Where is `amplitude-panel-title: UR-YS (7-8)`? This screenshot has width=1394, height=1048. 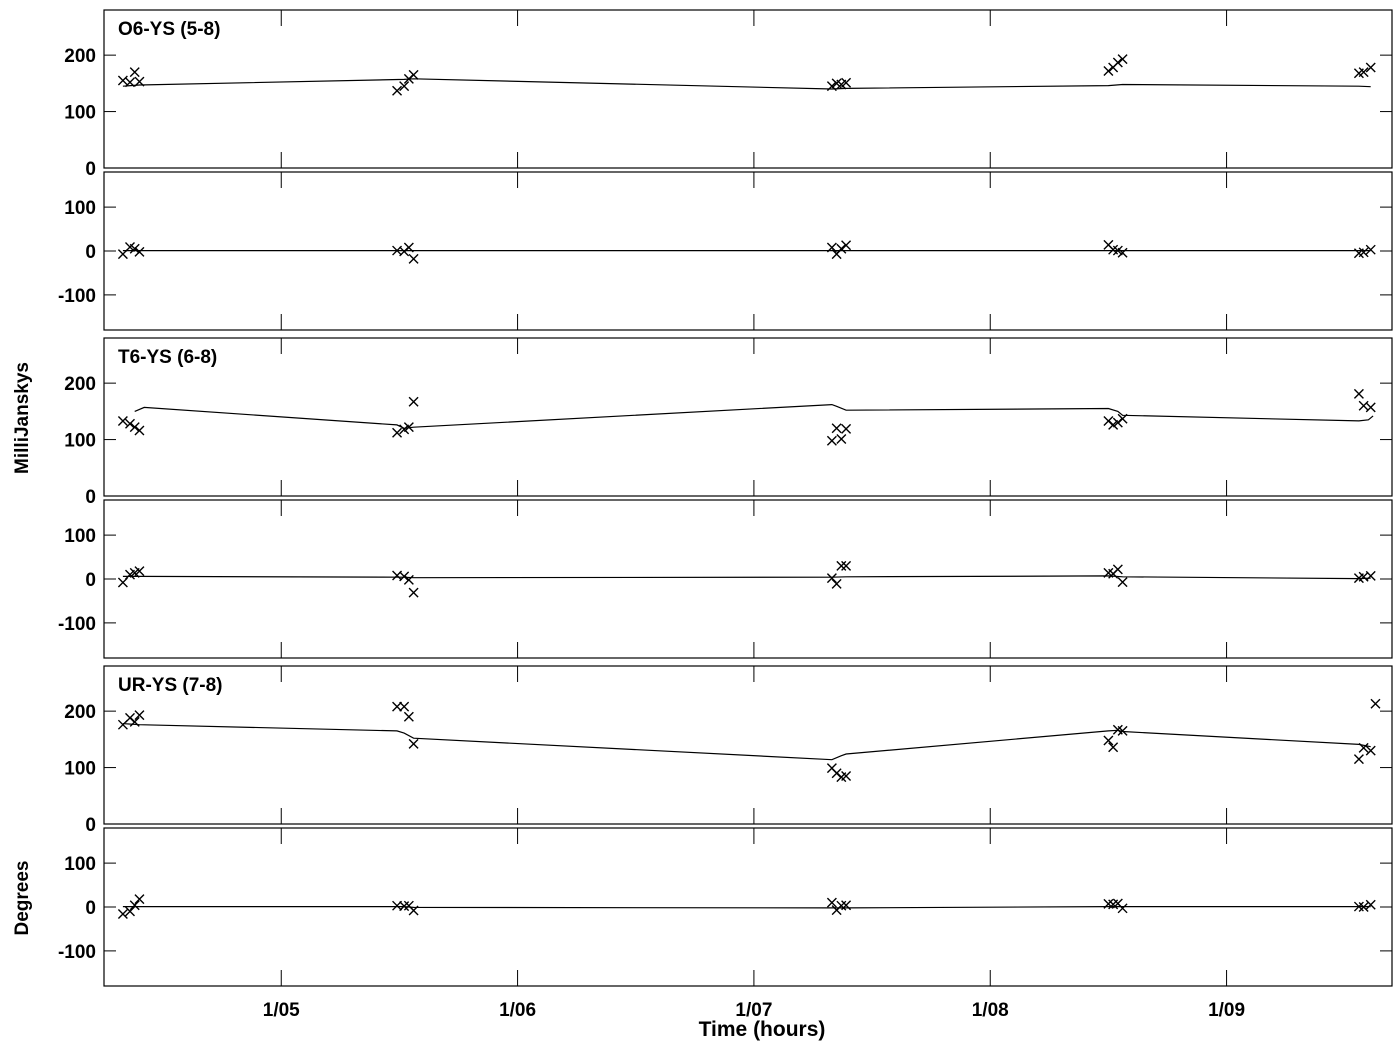
amplitude-panel-title: UR-YS (7-8) is located at coordinates (170, 685).